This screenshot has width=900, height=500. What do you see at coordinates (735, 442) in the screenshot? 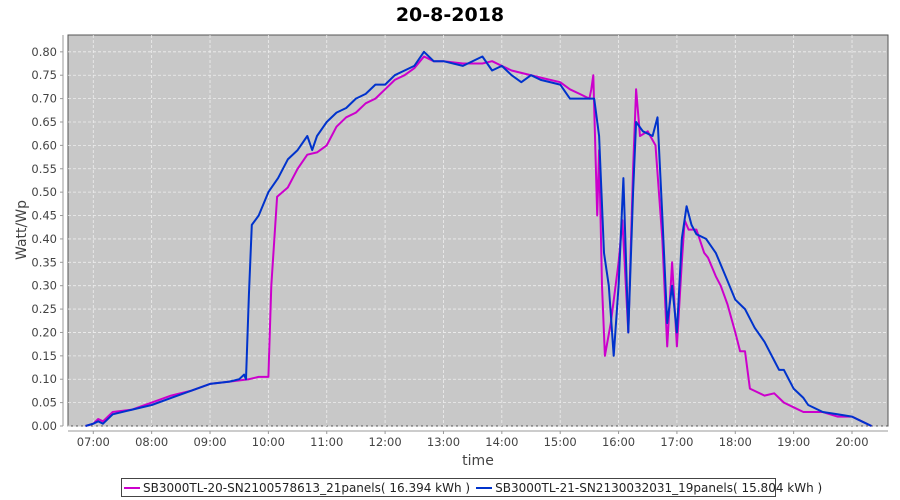
I see `x-tick-label: 18:00` at bounding box center [735, 442].